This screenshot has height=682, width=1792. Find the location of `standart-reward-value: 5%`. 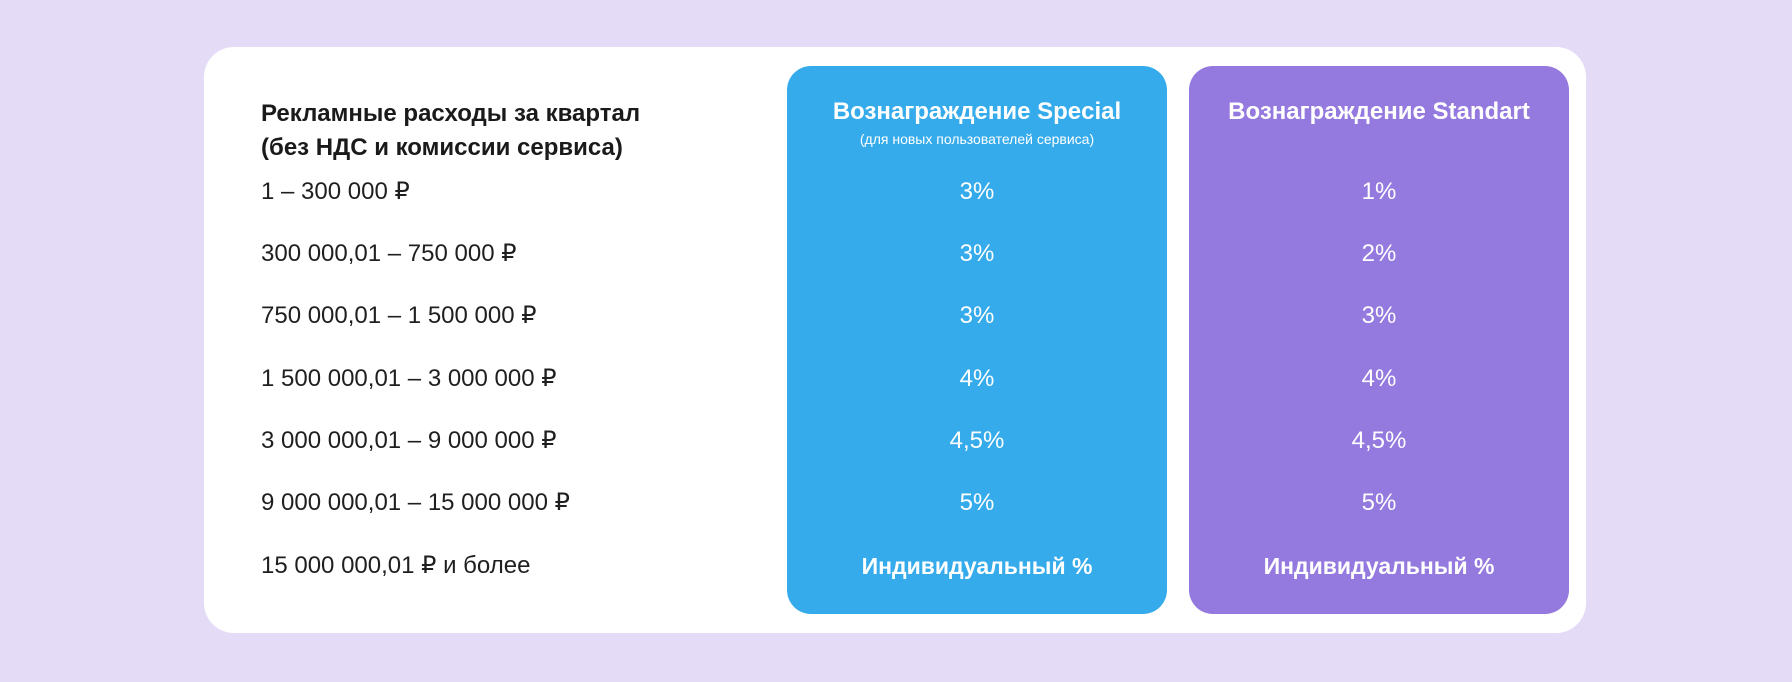

standart-reward-value: 5% is located at coordinates (1379, 502).